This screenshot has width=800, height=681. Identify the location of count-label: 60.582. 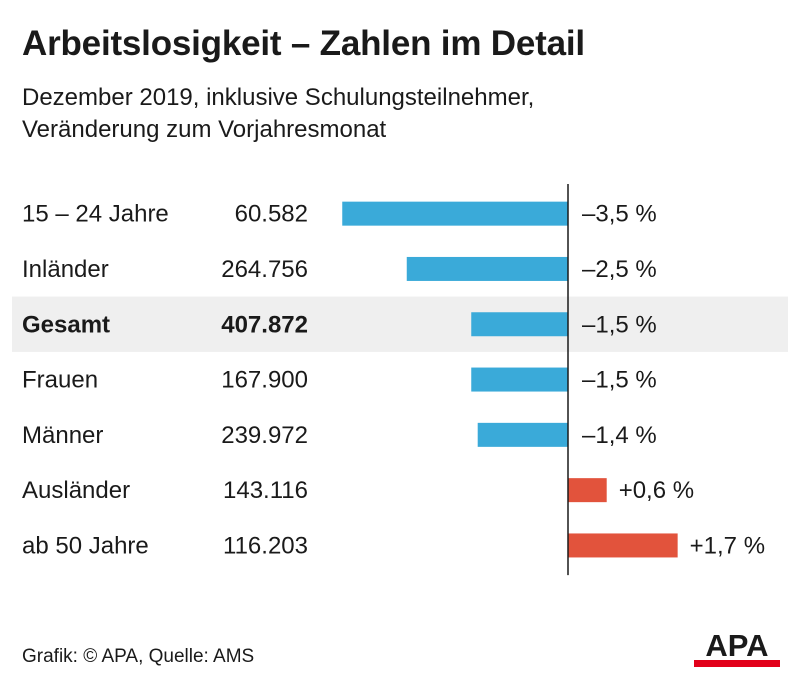
(271, 214).